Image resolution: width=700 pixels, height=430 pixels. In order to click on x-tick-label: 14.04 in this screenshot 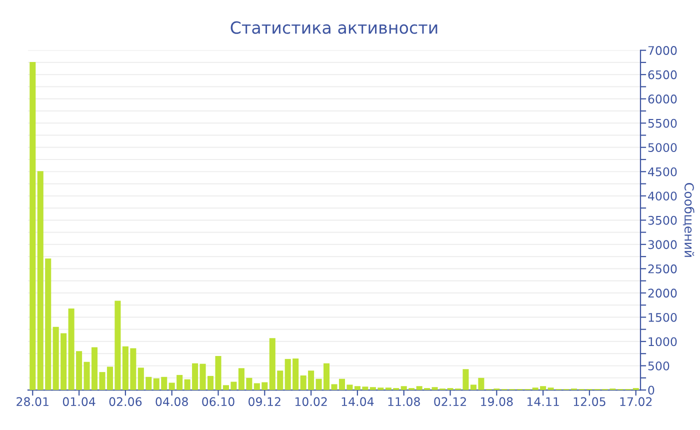, I will do `click(358, 401)`.